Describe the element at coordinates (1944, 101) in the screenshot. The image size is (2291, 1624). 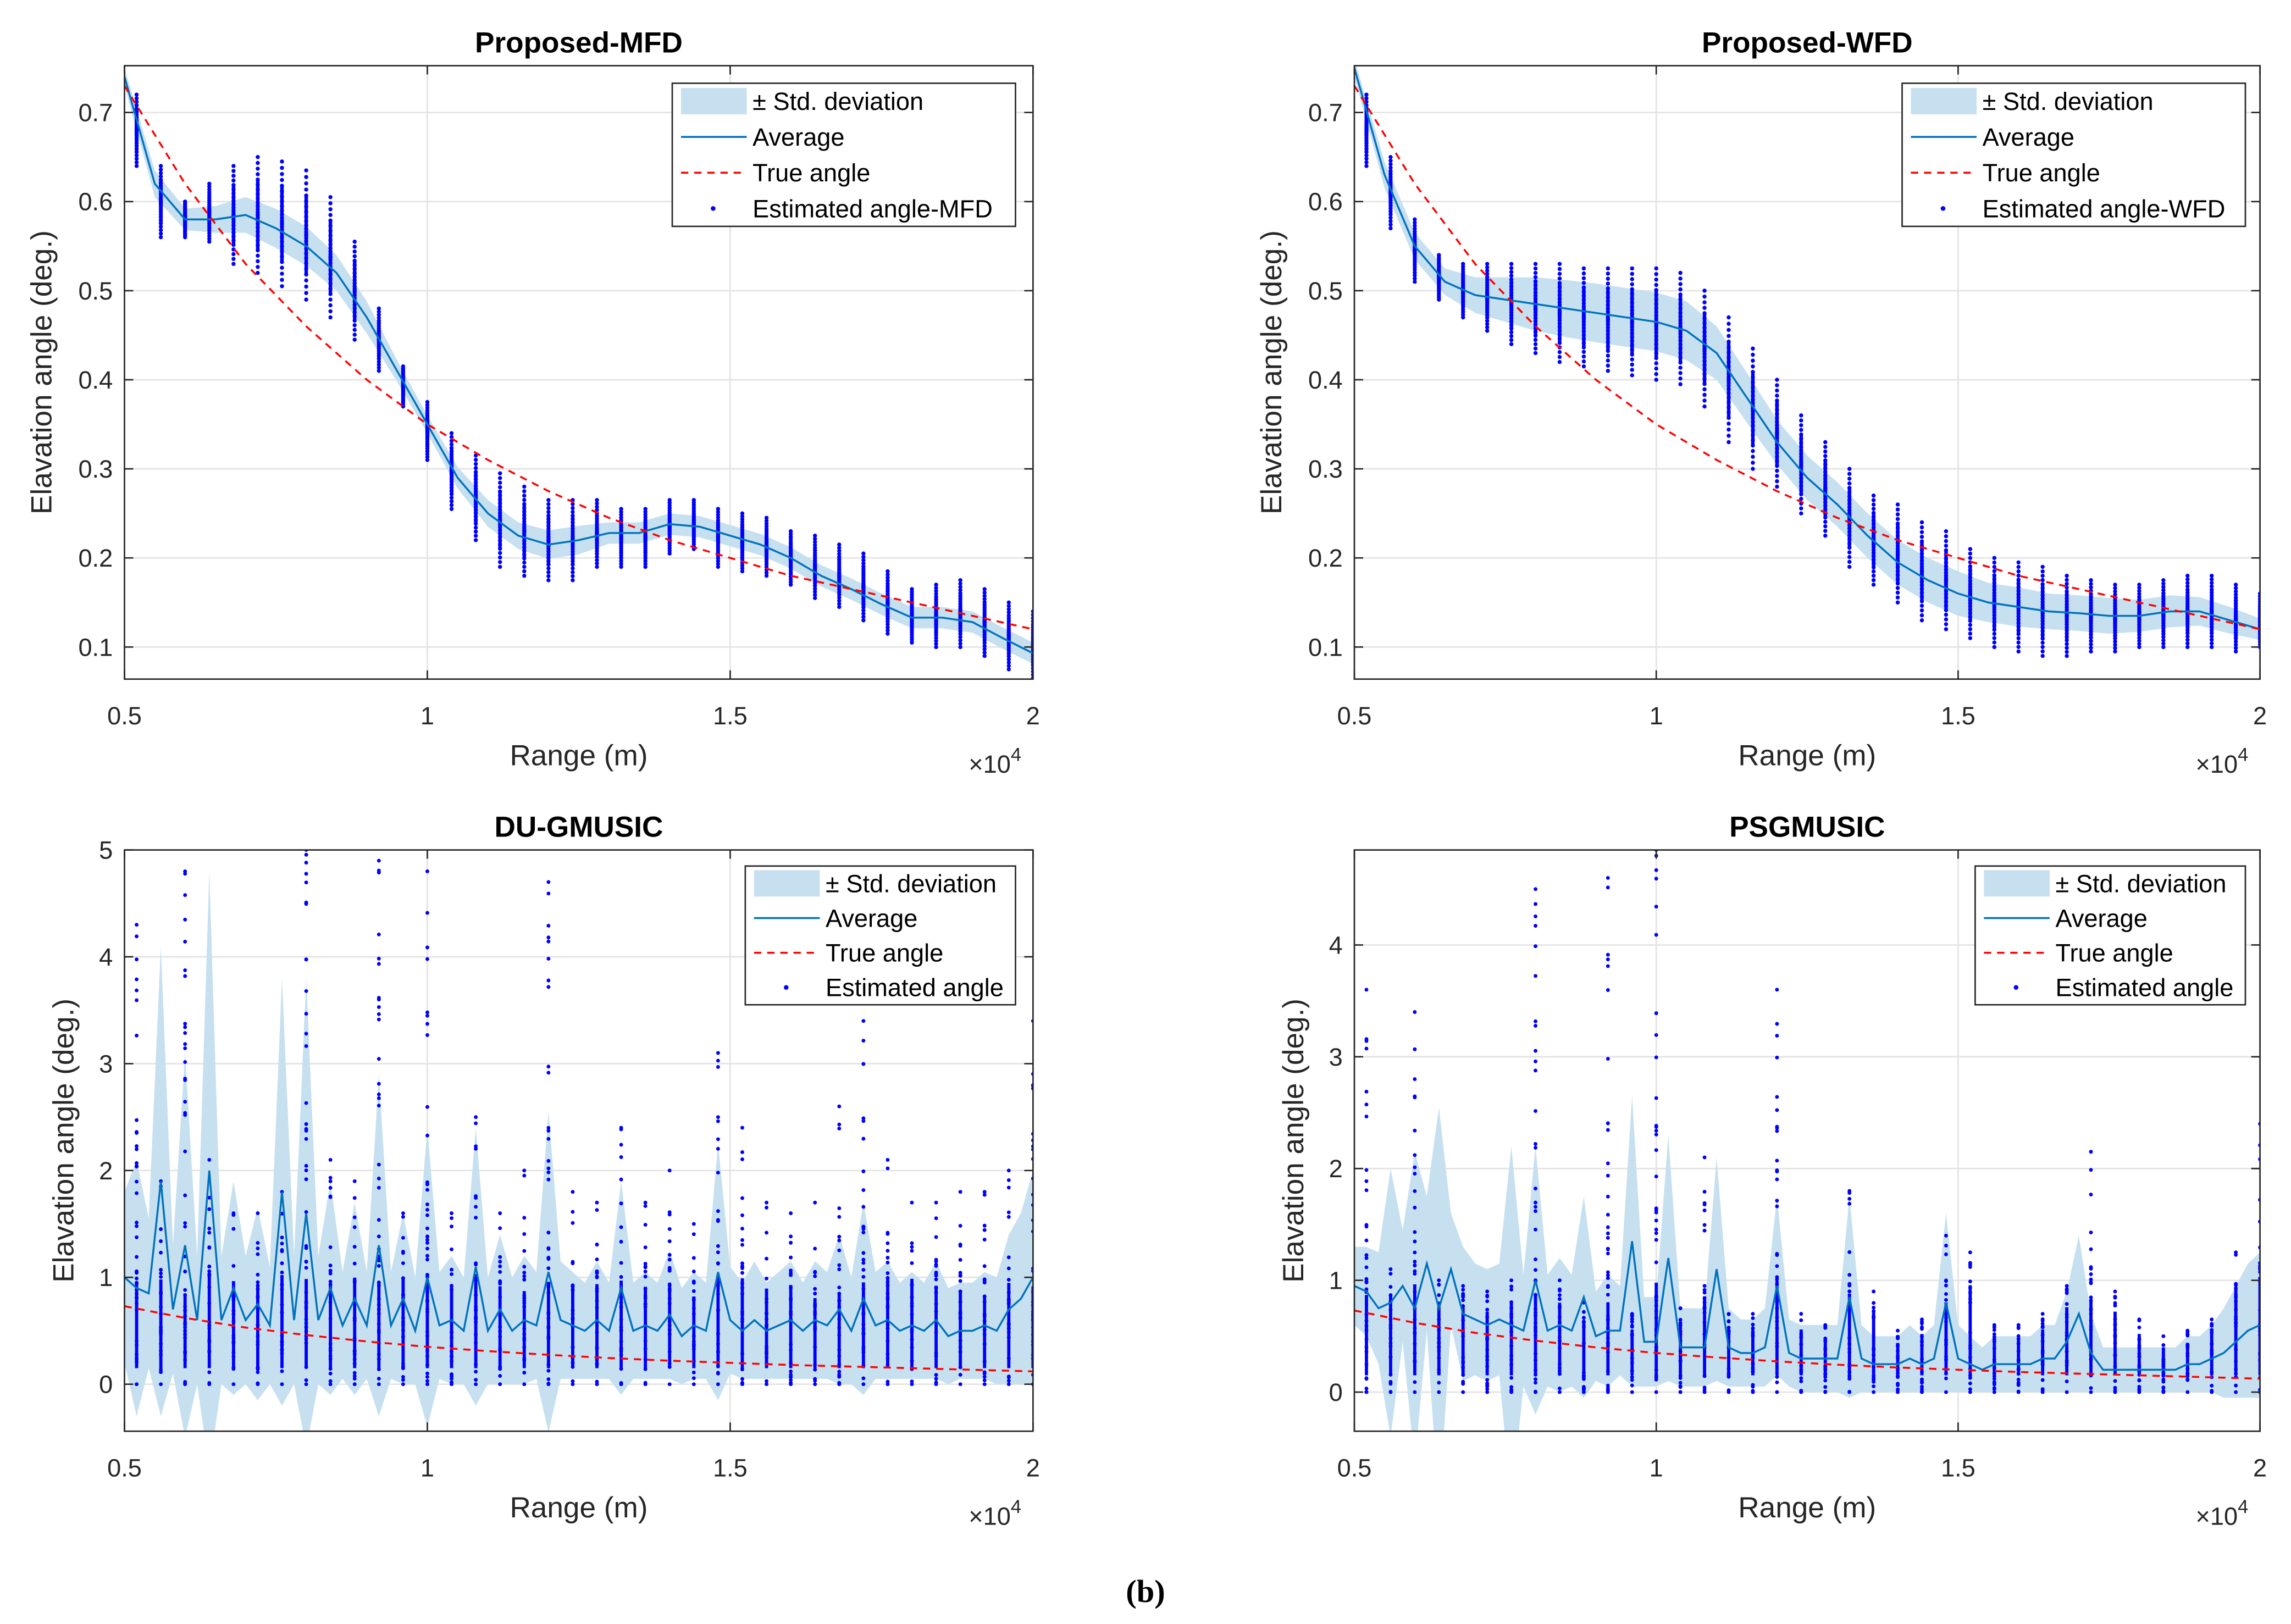
I see `legend-std-swatch` at that location.